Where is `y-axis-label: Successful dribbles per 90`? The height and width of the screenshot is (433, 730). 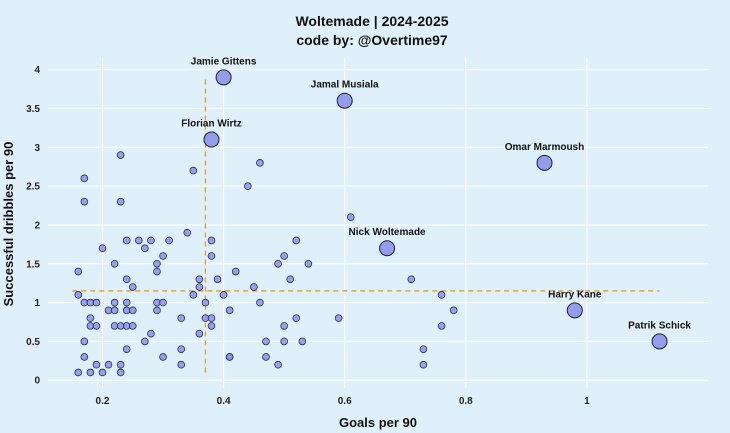
y-axis-label: Successful dribbles per 90 is located at coordinates (8, 224).